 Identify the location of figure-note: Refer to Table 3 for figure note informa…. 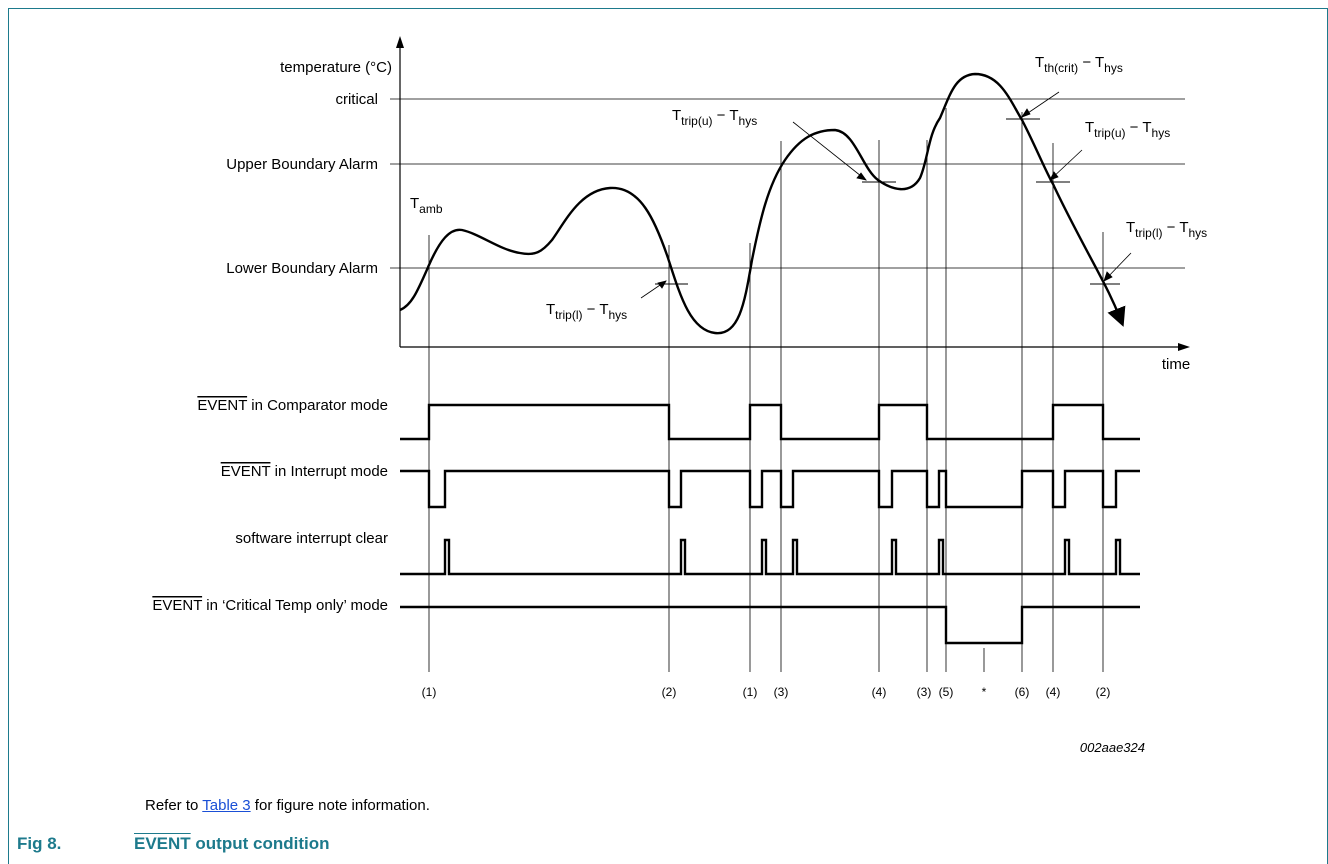
(287, 805).